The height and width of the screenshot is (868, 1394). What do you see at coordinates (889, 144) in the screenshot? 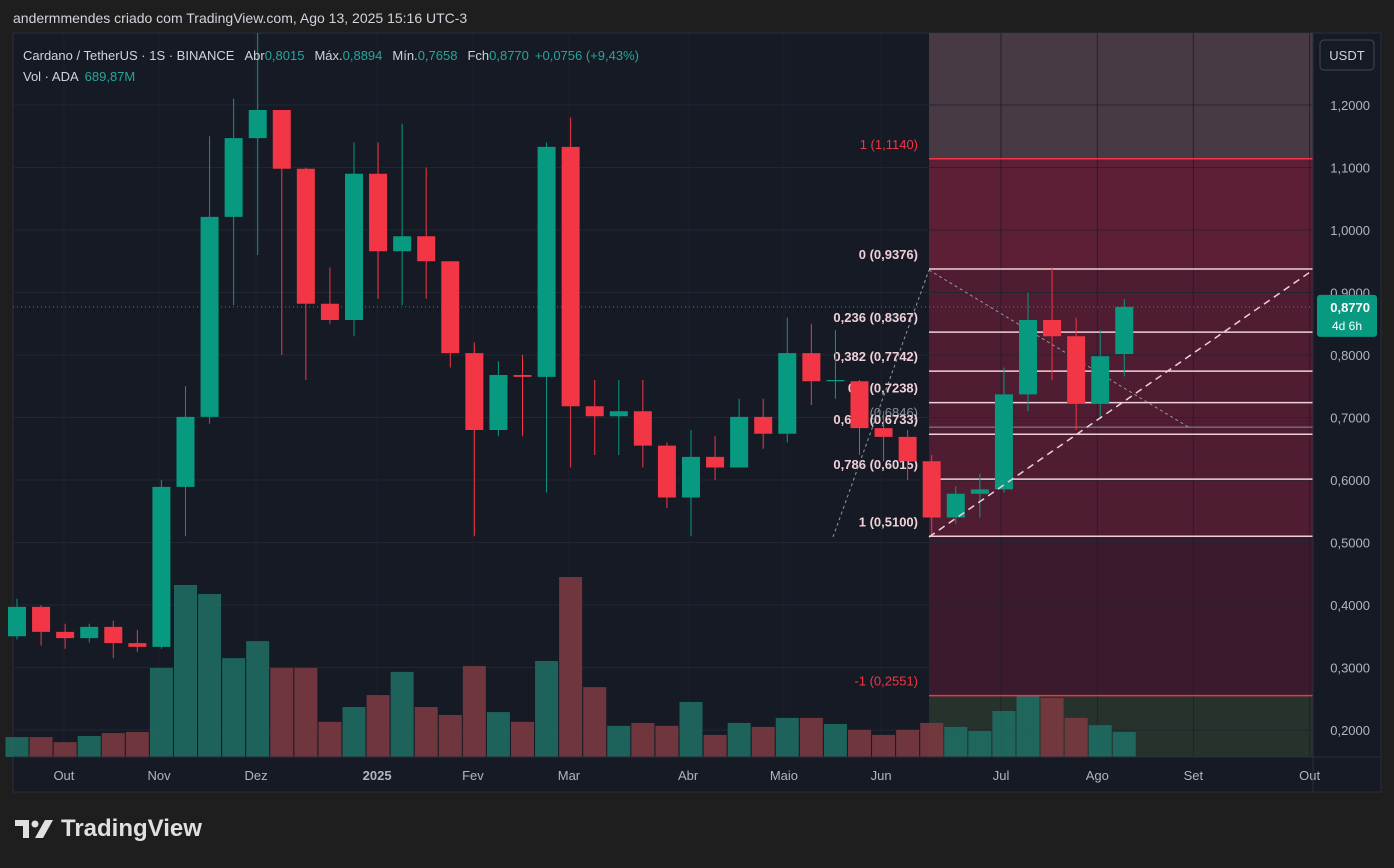
I see `fib-label: 1 (1,1140)` at bounding box center [889, 144].